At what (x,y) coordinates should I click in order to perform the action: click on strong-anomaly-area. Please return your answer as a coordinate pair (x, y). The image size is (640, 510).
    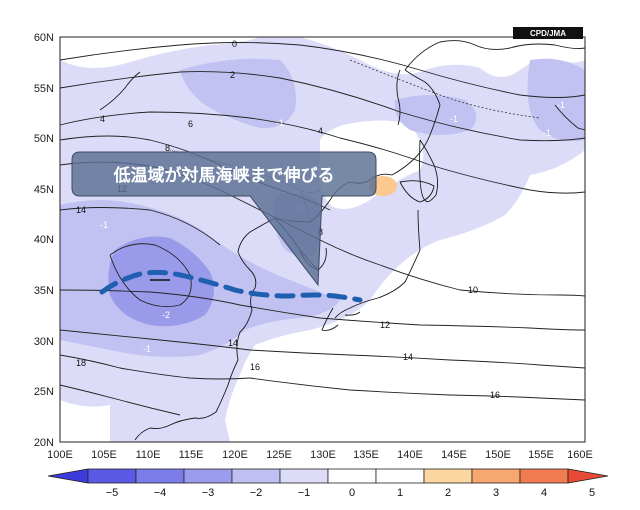
    Looking at the image, I should click on (161, 281).